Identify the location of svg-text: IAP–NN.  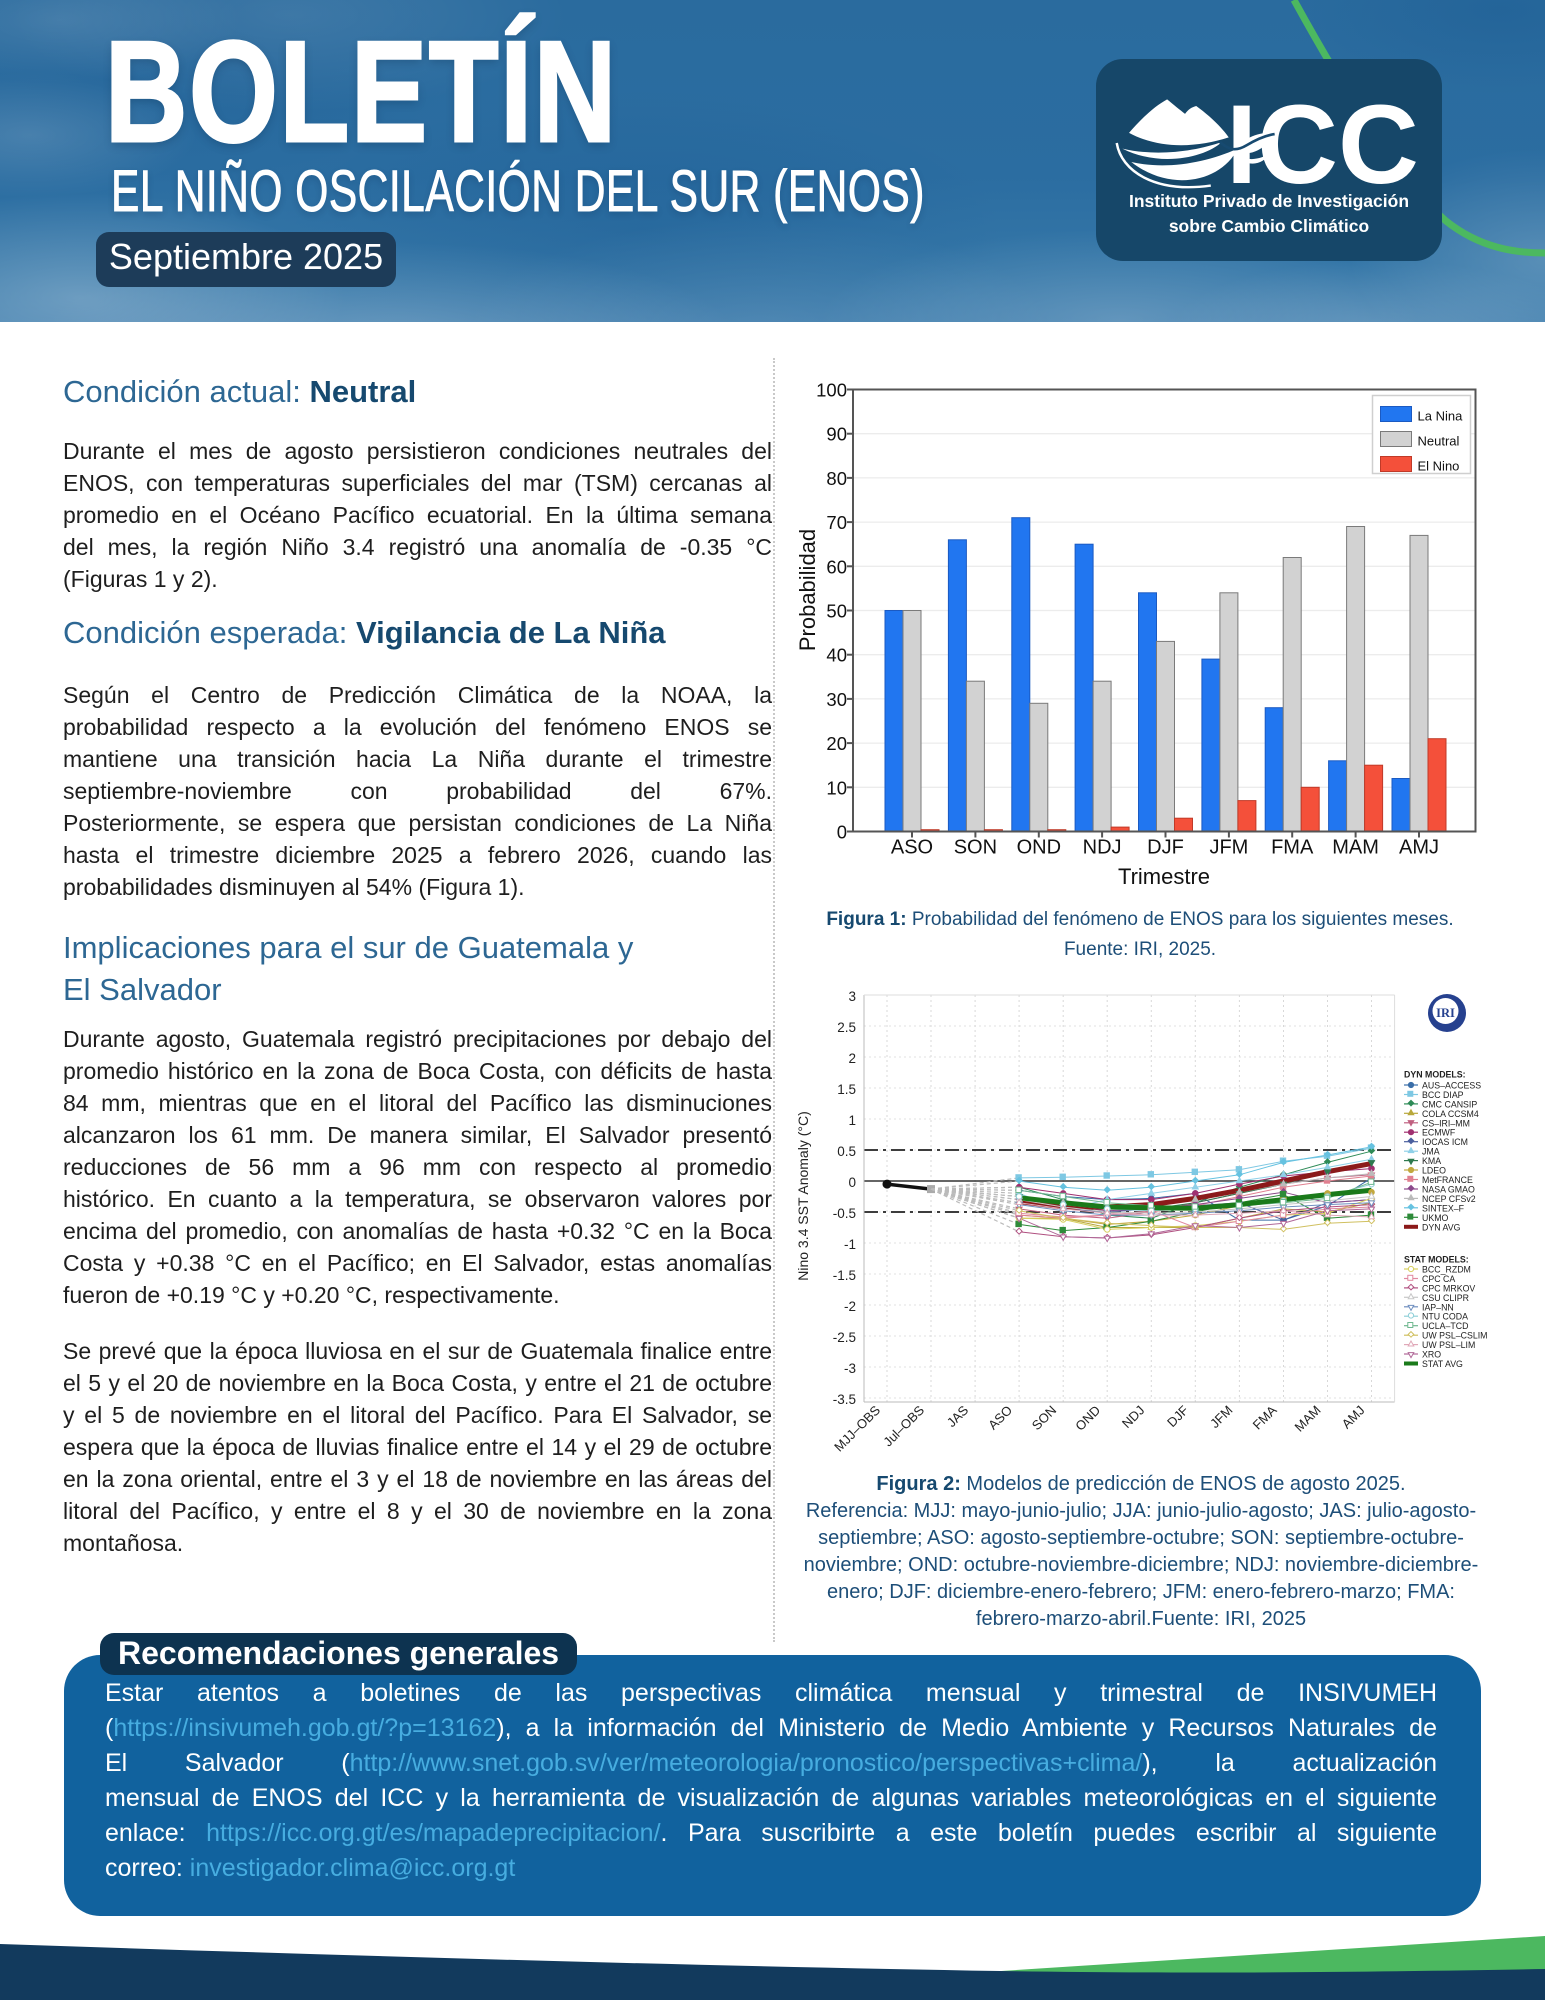
(1438, 1307).